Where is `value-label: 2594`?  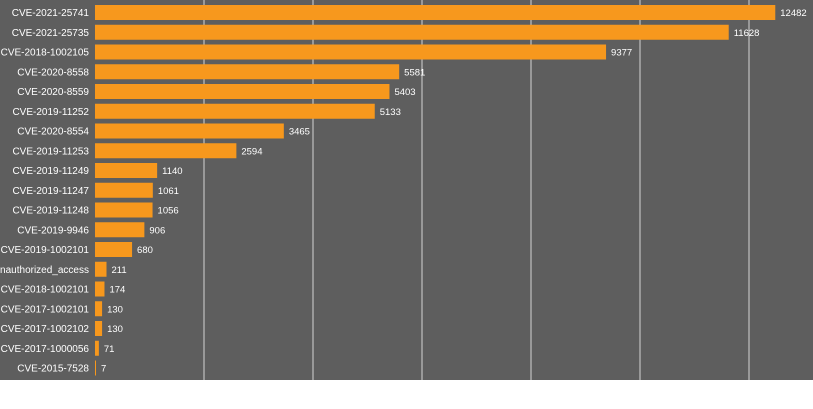 value-label: 2594 is located at coordinates (251, 151).